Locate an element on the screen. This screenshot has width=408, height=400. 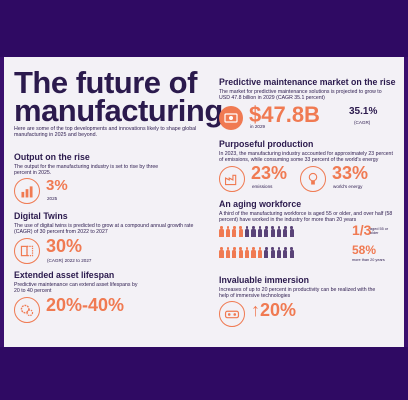
output-heading: Output on the rise is located at coordinates (52, 157).